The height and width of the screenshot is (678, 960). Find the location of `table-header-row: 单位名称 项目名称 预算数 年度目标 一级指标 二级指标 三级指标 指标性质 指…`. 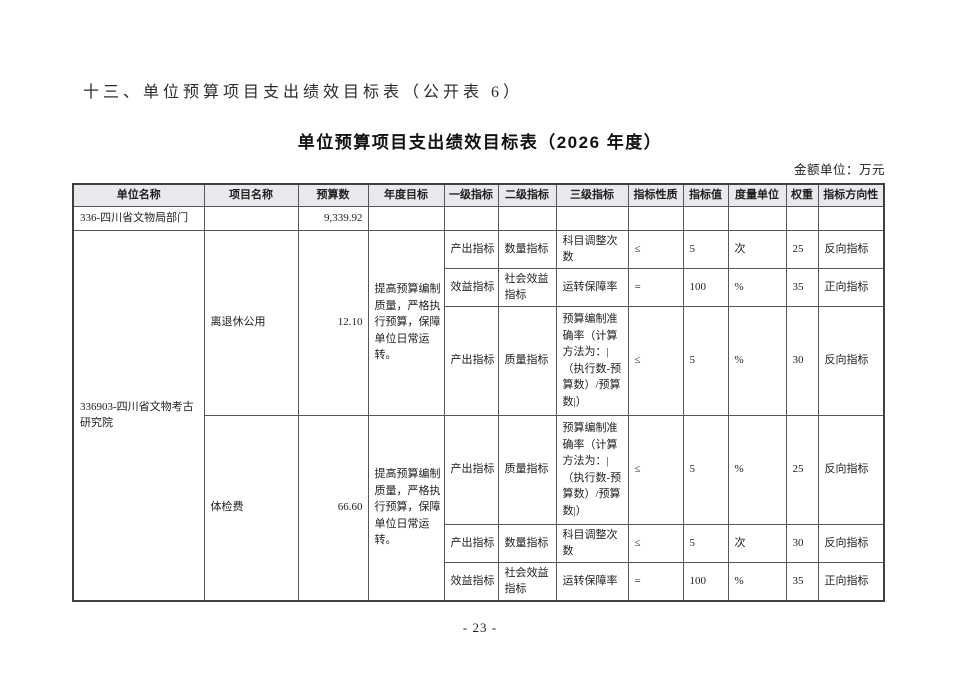

table-header-row: 单位名称 项目名称 预算数 年度目标 一级指标 二级指标 三级指标 指标性质 指… is located at coordinates (478, 195).